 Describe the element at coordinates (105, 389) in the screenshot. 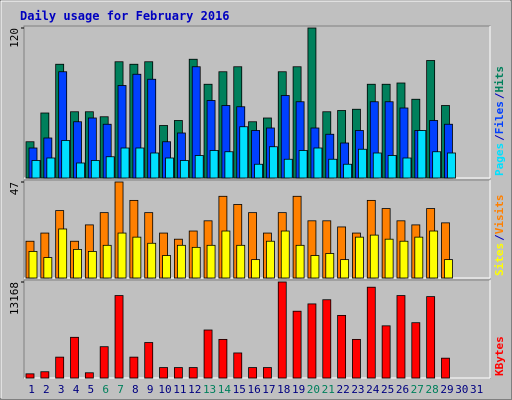

I see `x-tick-label: 6` at that location.